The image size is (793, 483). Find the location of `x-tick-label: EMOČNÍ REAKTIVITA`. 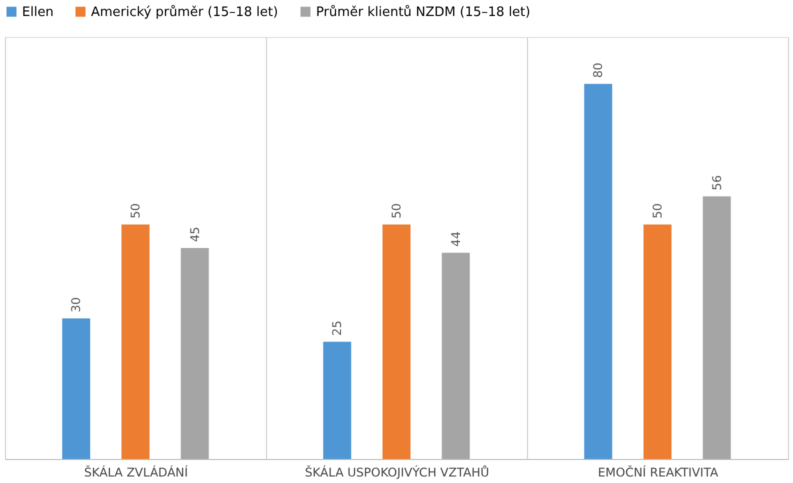

x-tick-label: EMOČNÍ REAKTIVITA is located at coordinates (658, 472).